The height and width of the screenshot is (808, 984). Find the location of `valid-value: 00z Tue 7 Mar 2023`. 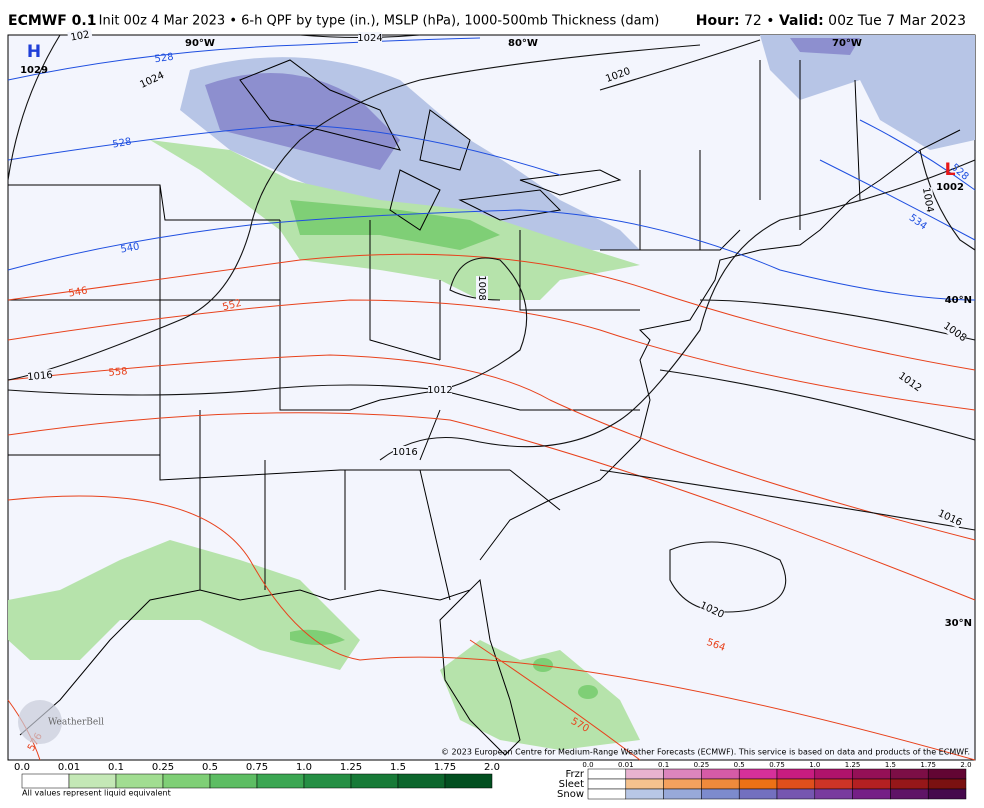

valid-value: 00z Tue 7 Mar 2023 is located at coordinates (895, 21).